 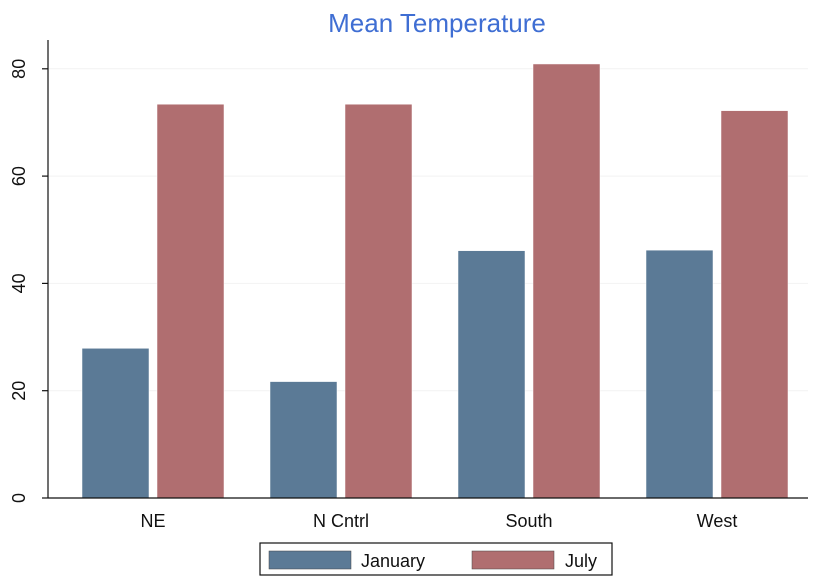 I want to click on y-tick-label: 20, so click(x=19, y=391).